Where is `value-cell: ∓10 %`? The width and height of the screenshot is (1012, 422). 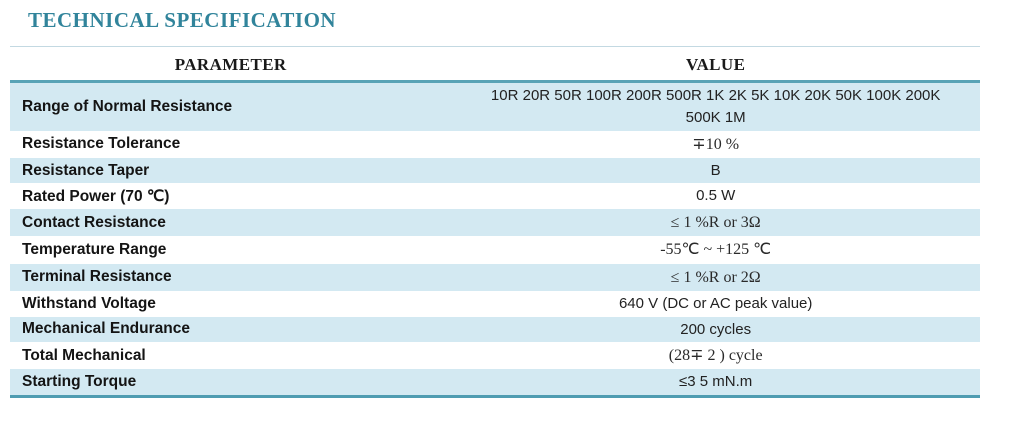
value-cell: ∓10 % is located at coordinates (716, 144).